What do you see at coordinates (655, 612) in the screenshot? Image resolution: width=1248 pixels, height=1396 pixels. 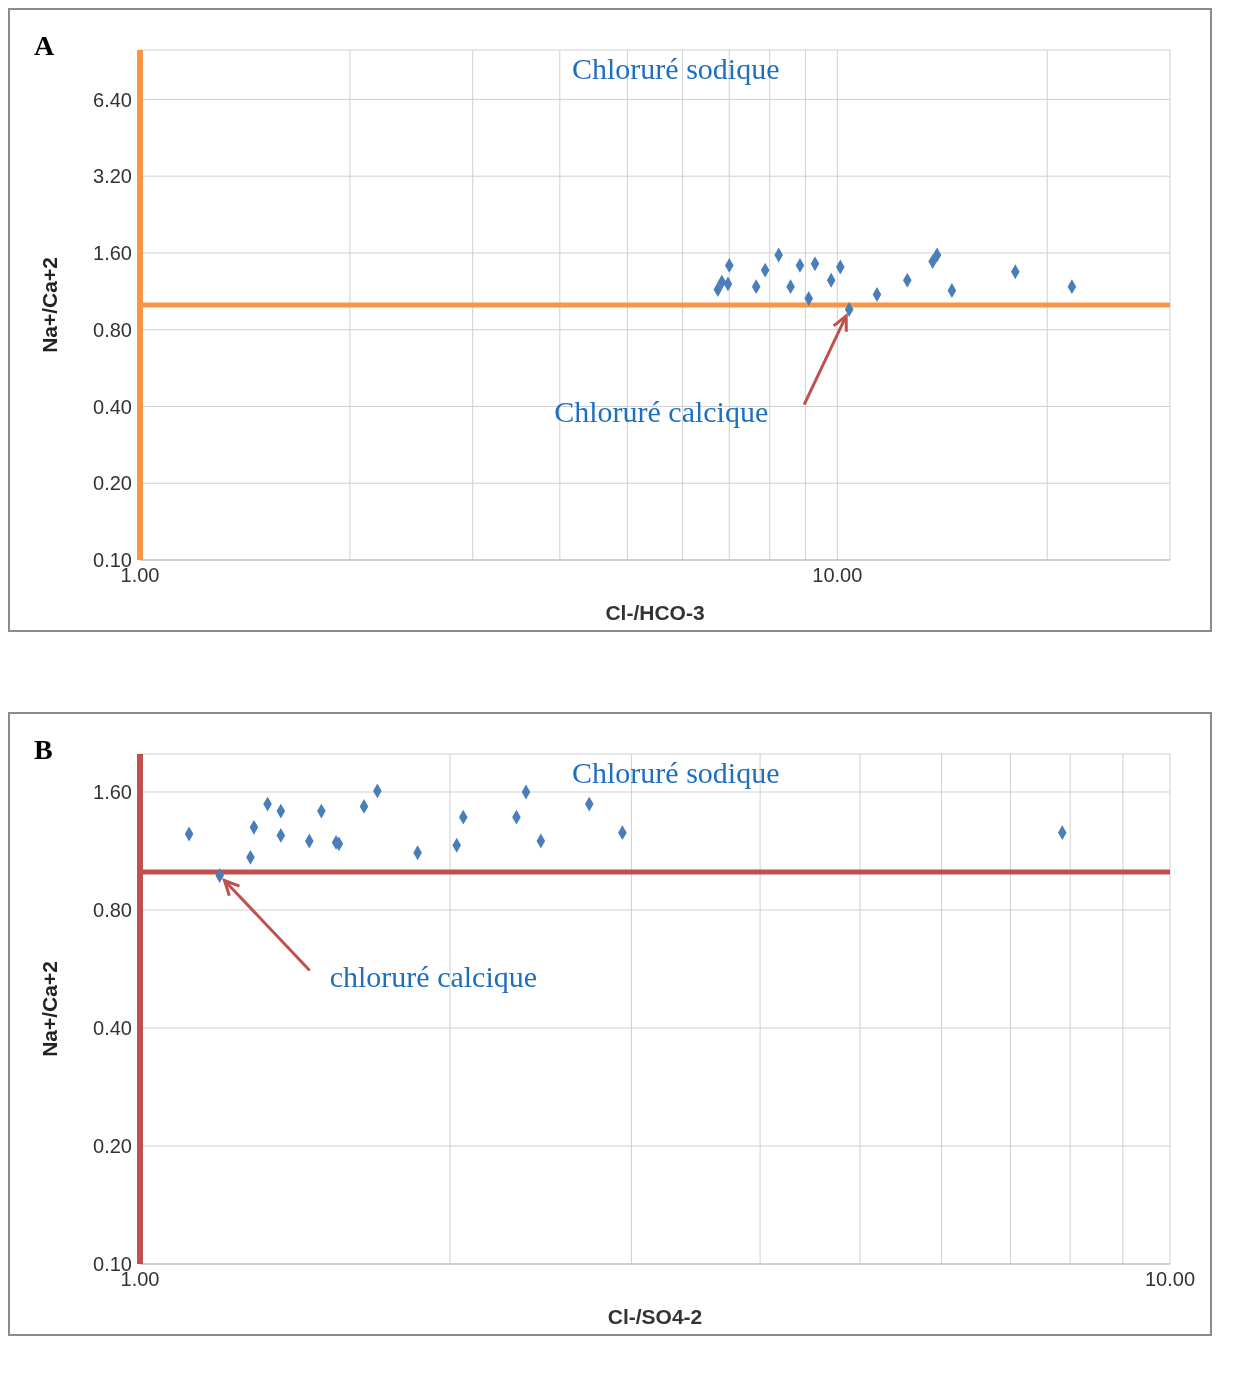 I see `x-axis-title: Cl-/HCO-3` at bounding box center [655, 612].